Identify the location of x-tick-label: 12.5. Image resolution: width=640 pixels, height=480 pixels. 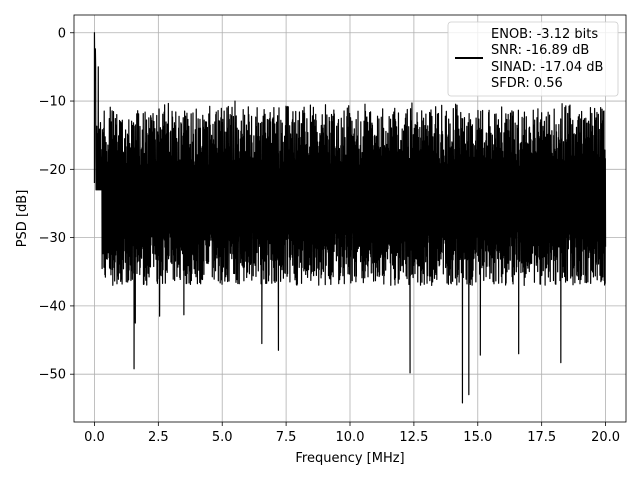
(413, 437).